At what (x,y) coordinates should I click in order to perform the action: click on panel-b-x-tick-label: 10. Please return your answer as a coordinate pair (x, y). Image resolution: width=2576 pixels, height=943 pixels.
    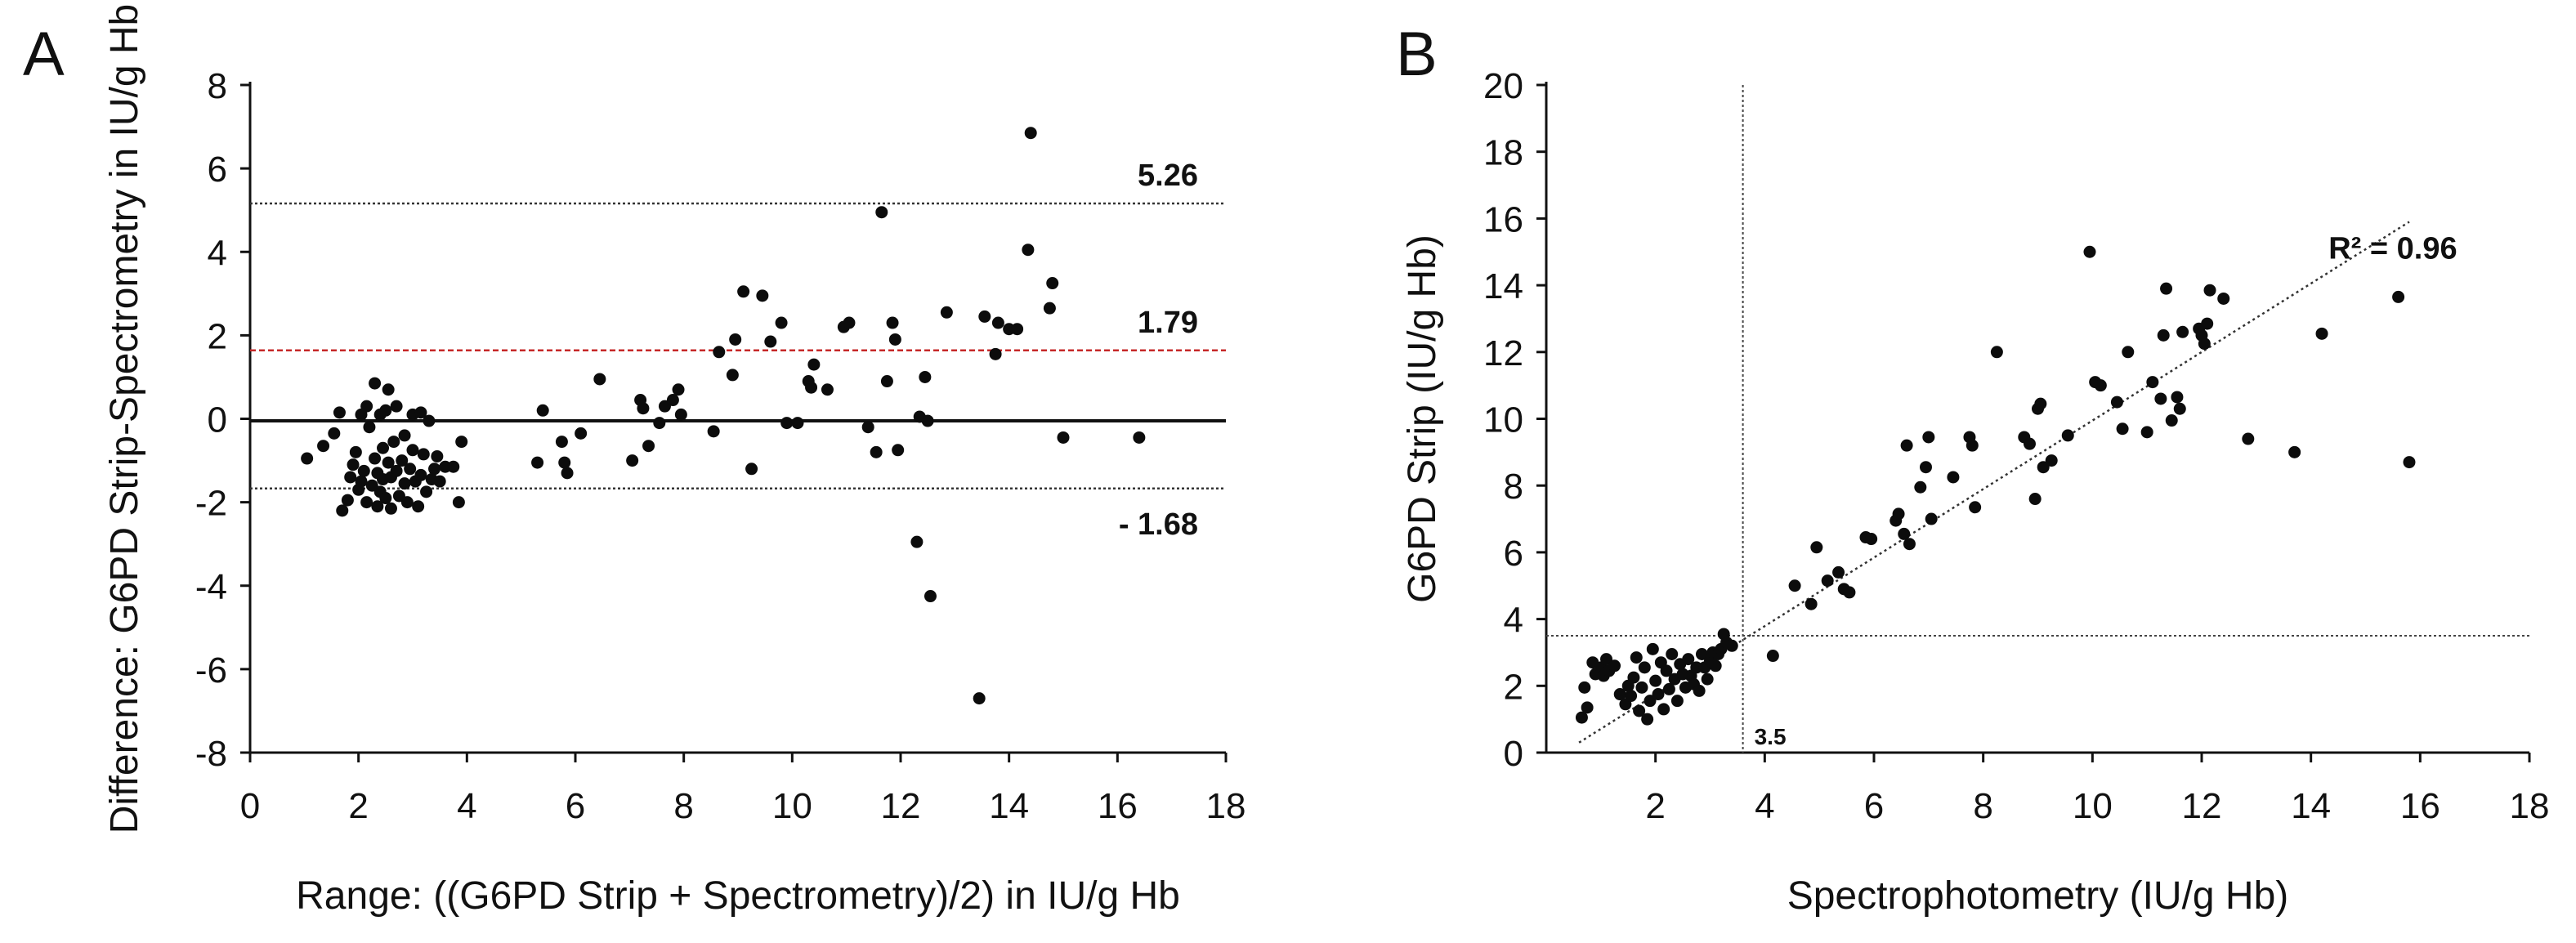
    Looking at the image, I should click on (2093, 806).